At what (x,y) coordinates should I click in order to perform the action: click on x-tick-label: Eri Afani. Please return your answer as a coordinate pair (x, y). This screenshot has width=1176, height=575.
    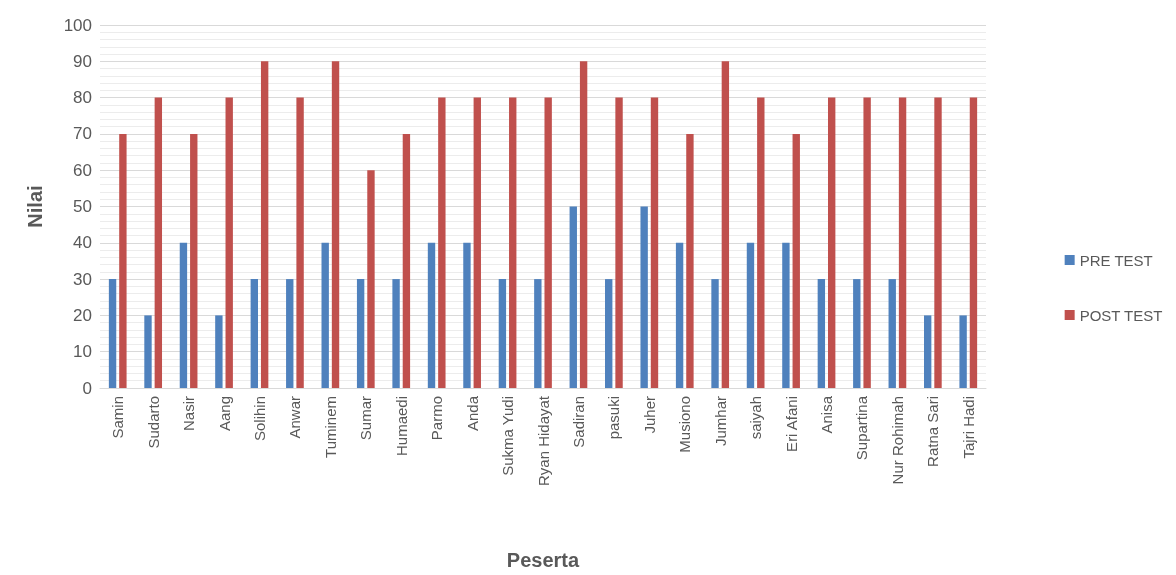
    Looking at the image, I should click on (791, 424).